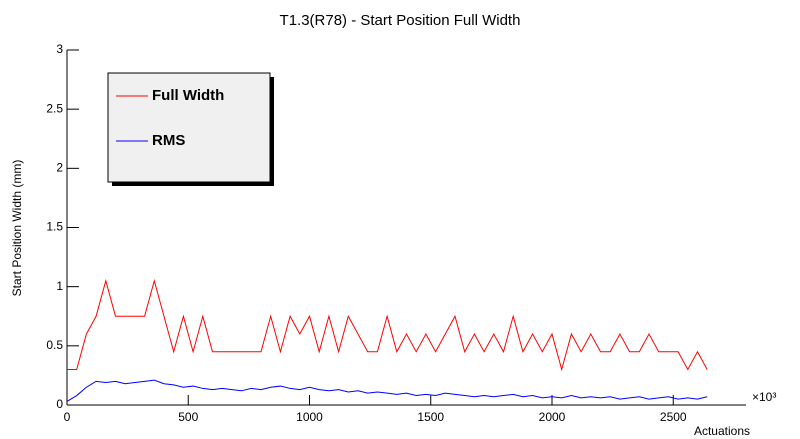  Describe the element at coordinates (54, 108) in the screenshot. I see `y-tick-label: 2.5` at that location.